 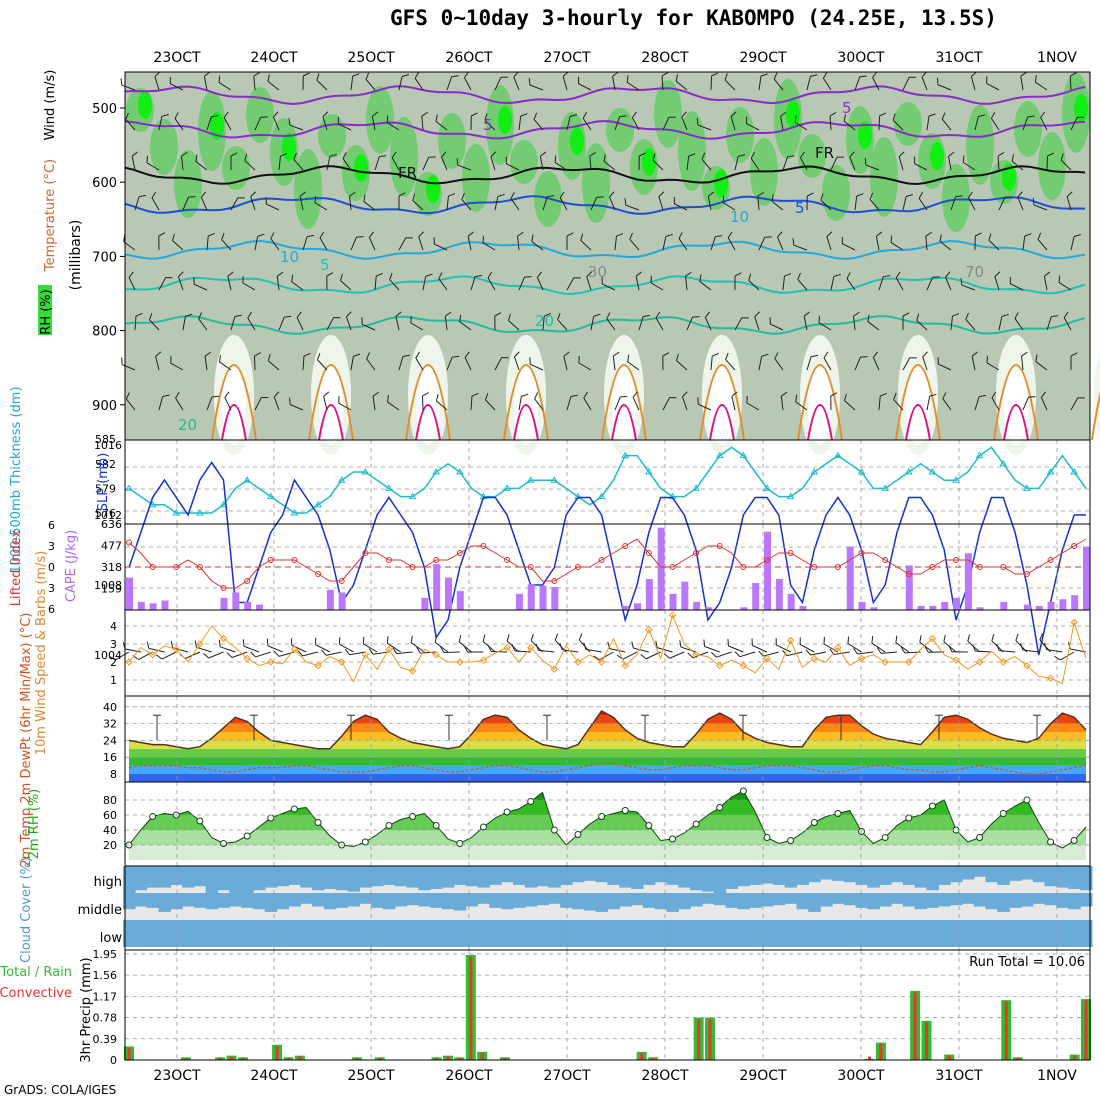 I want to click on bottom-date-label: 28OCT, so click(x=665, y=1076).